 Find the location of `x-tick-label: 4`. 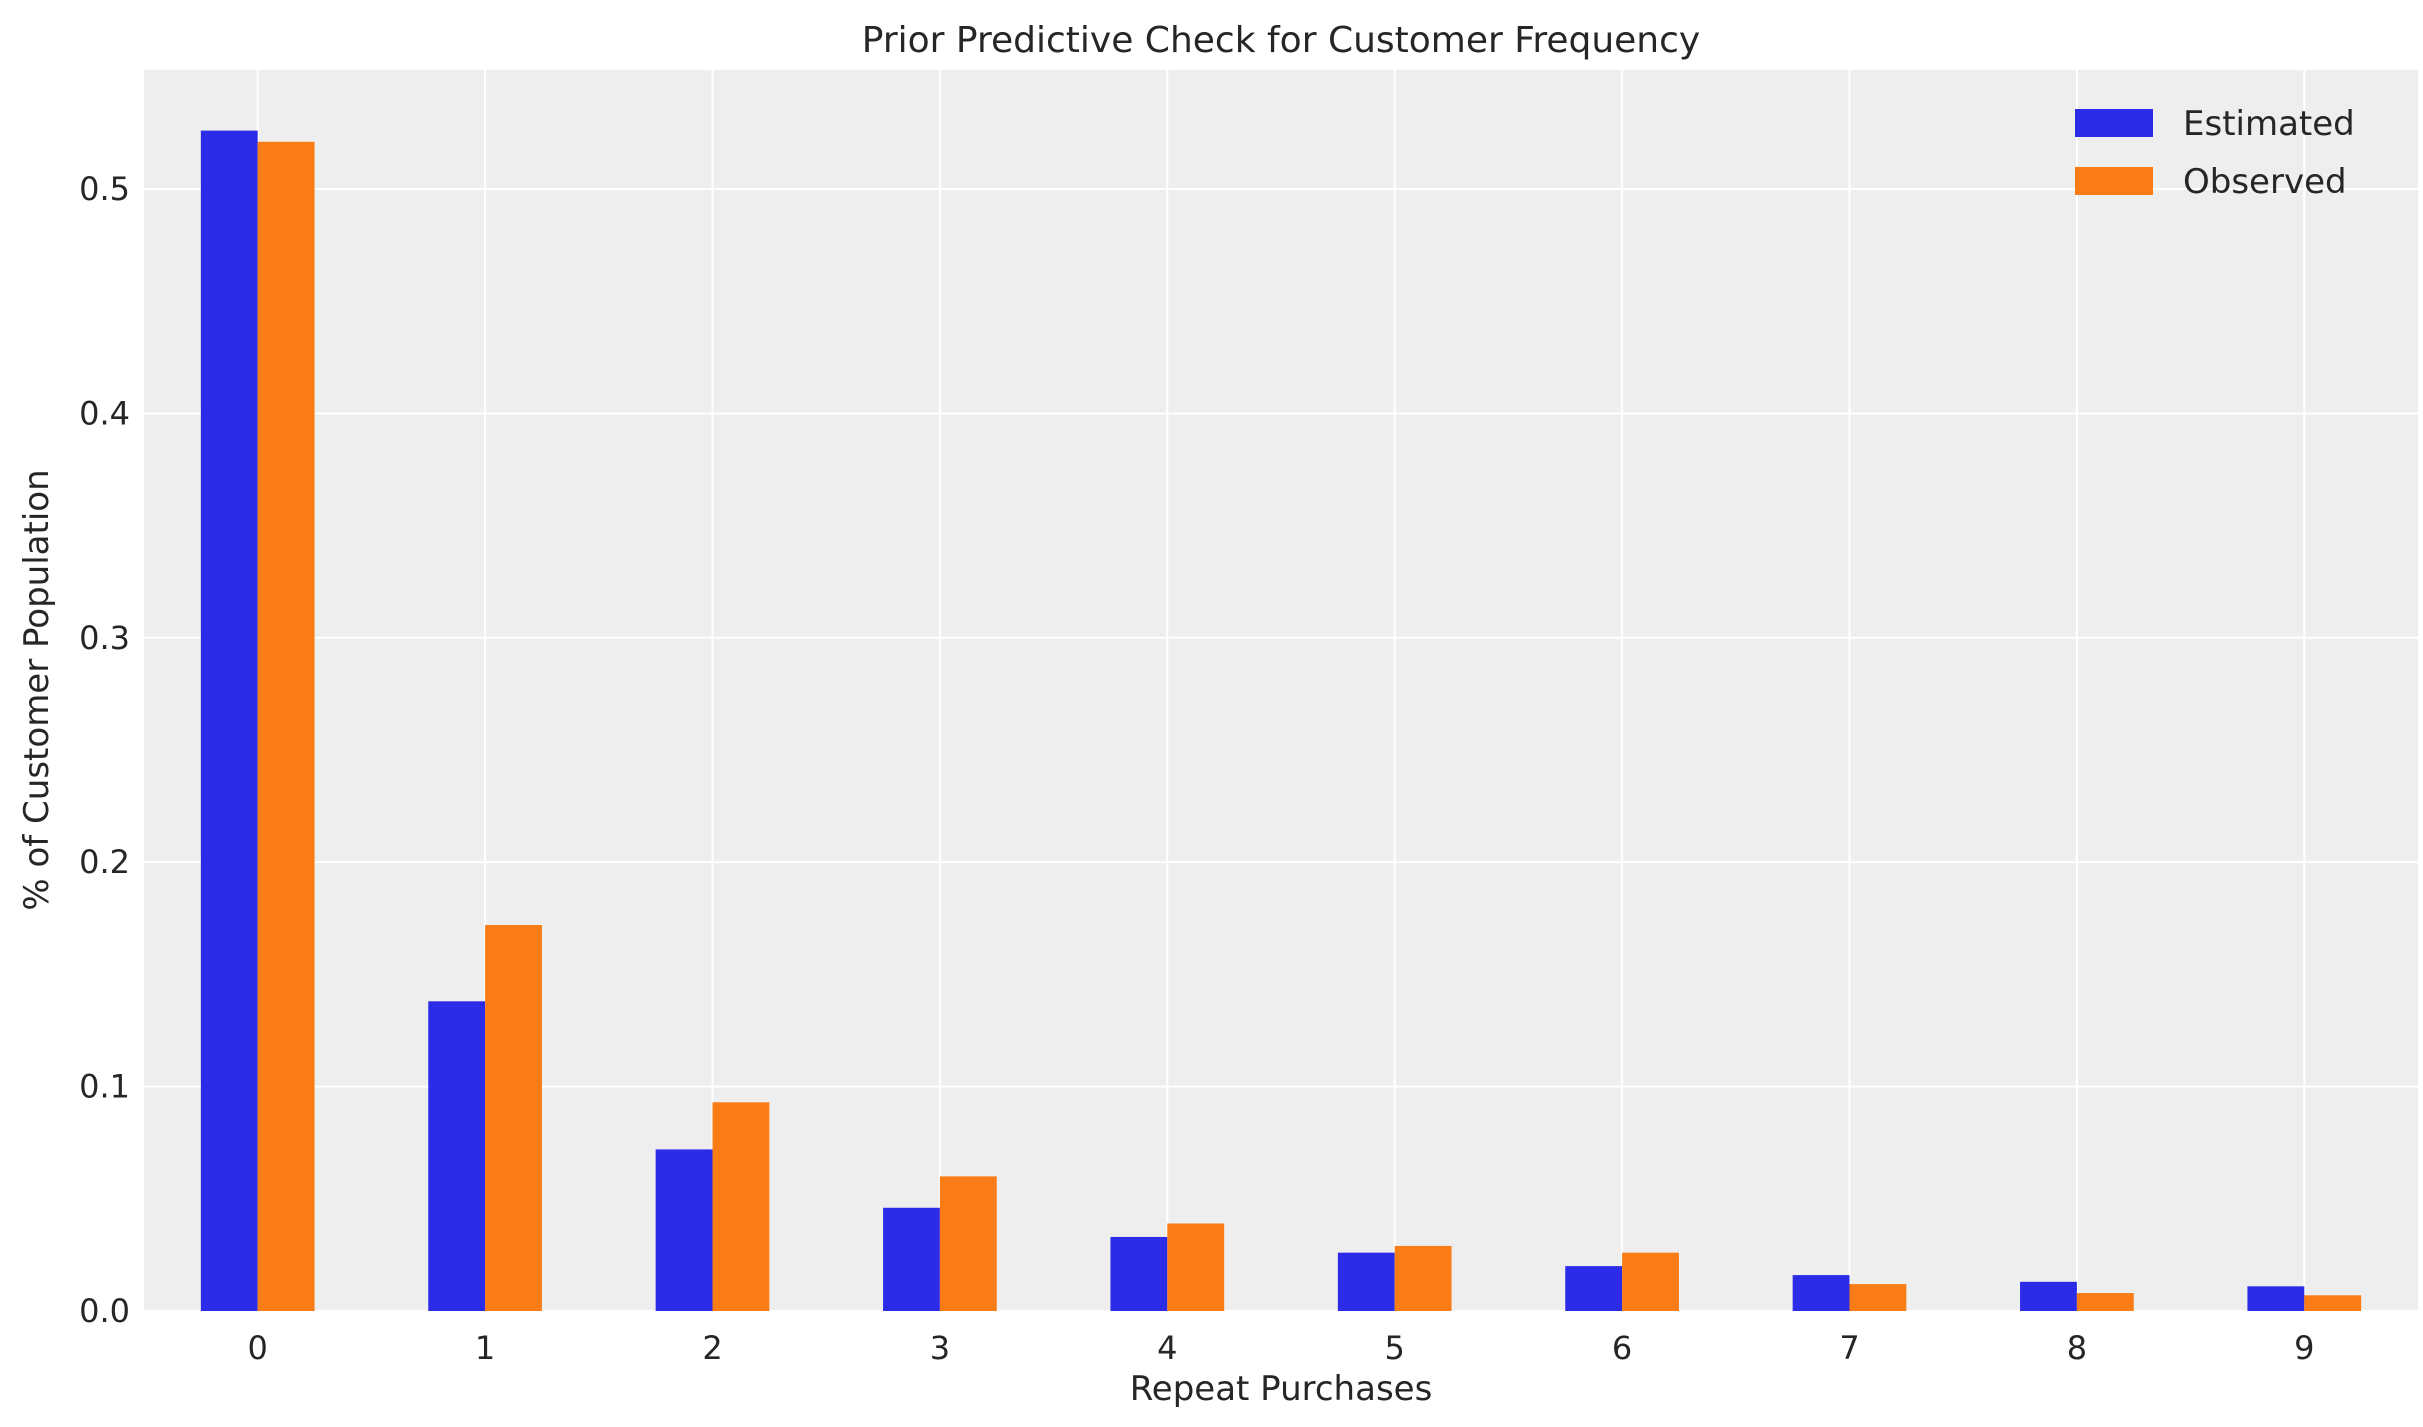

x-tick-label: 4 is located at coordinates (1167, 1348).